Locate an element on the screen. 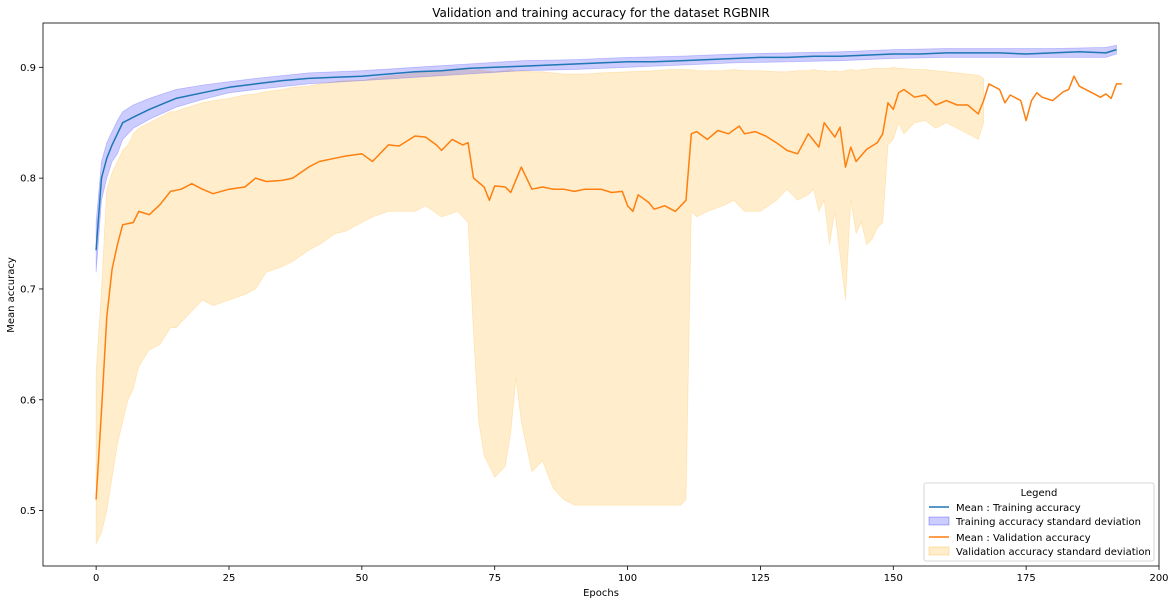 Image resolution: width=1168 pixels, height=604 pixels. legend-title: Legend is located at coordinates (1039, 493).